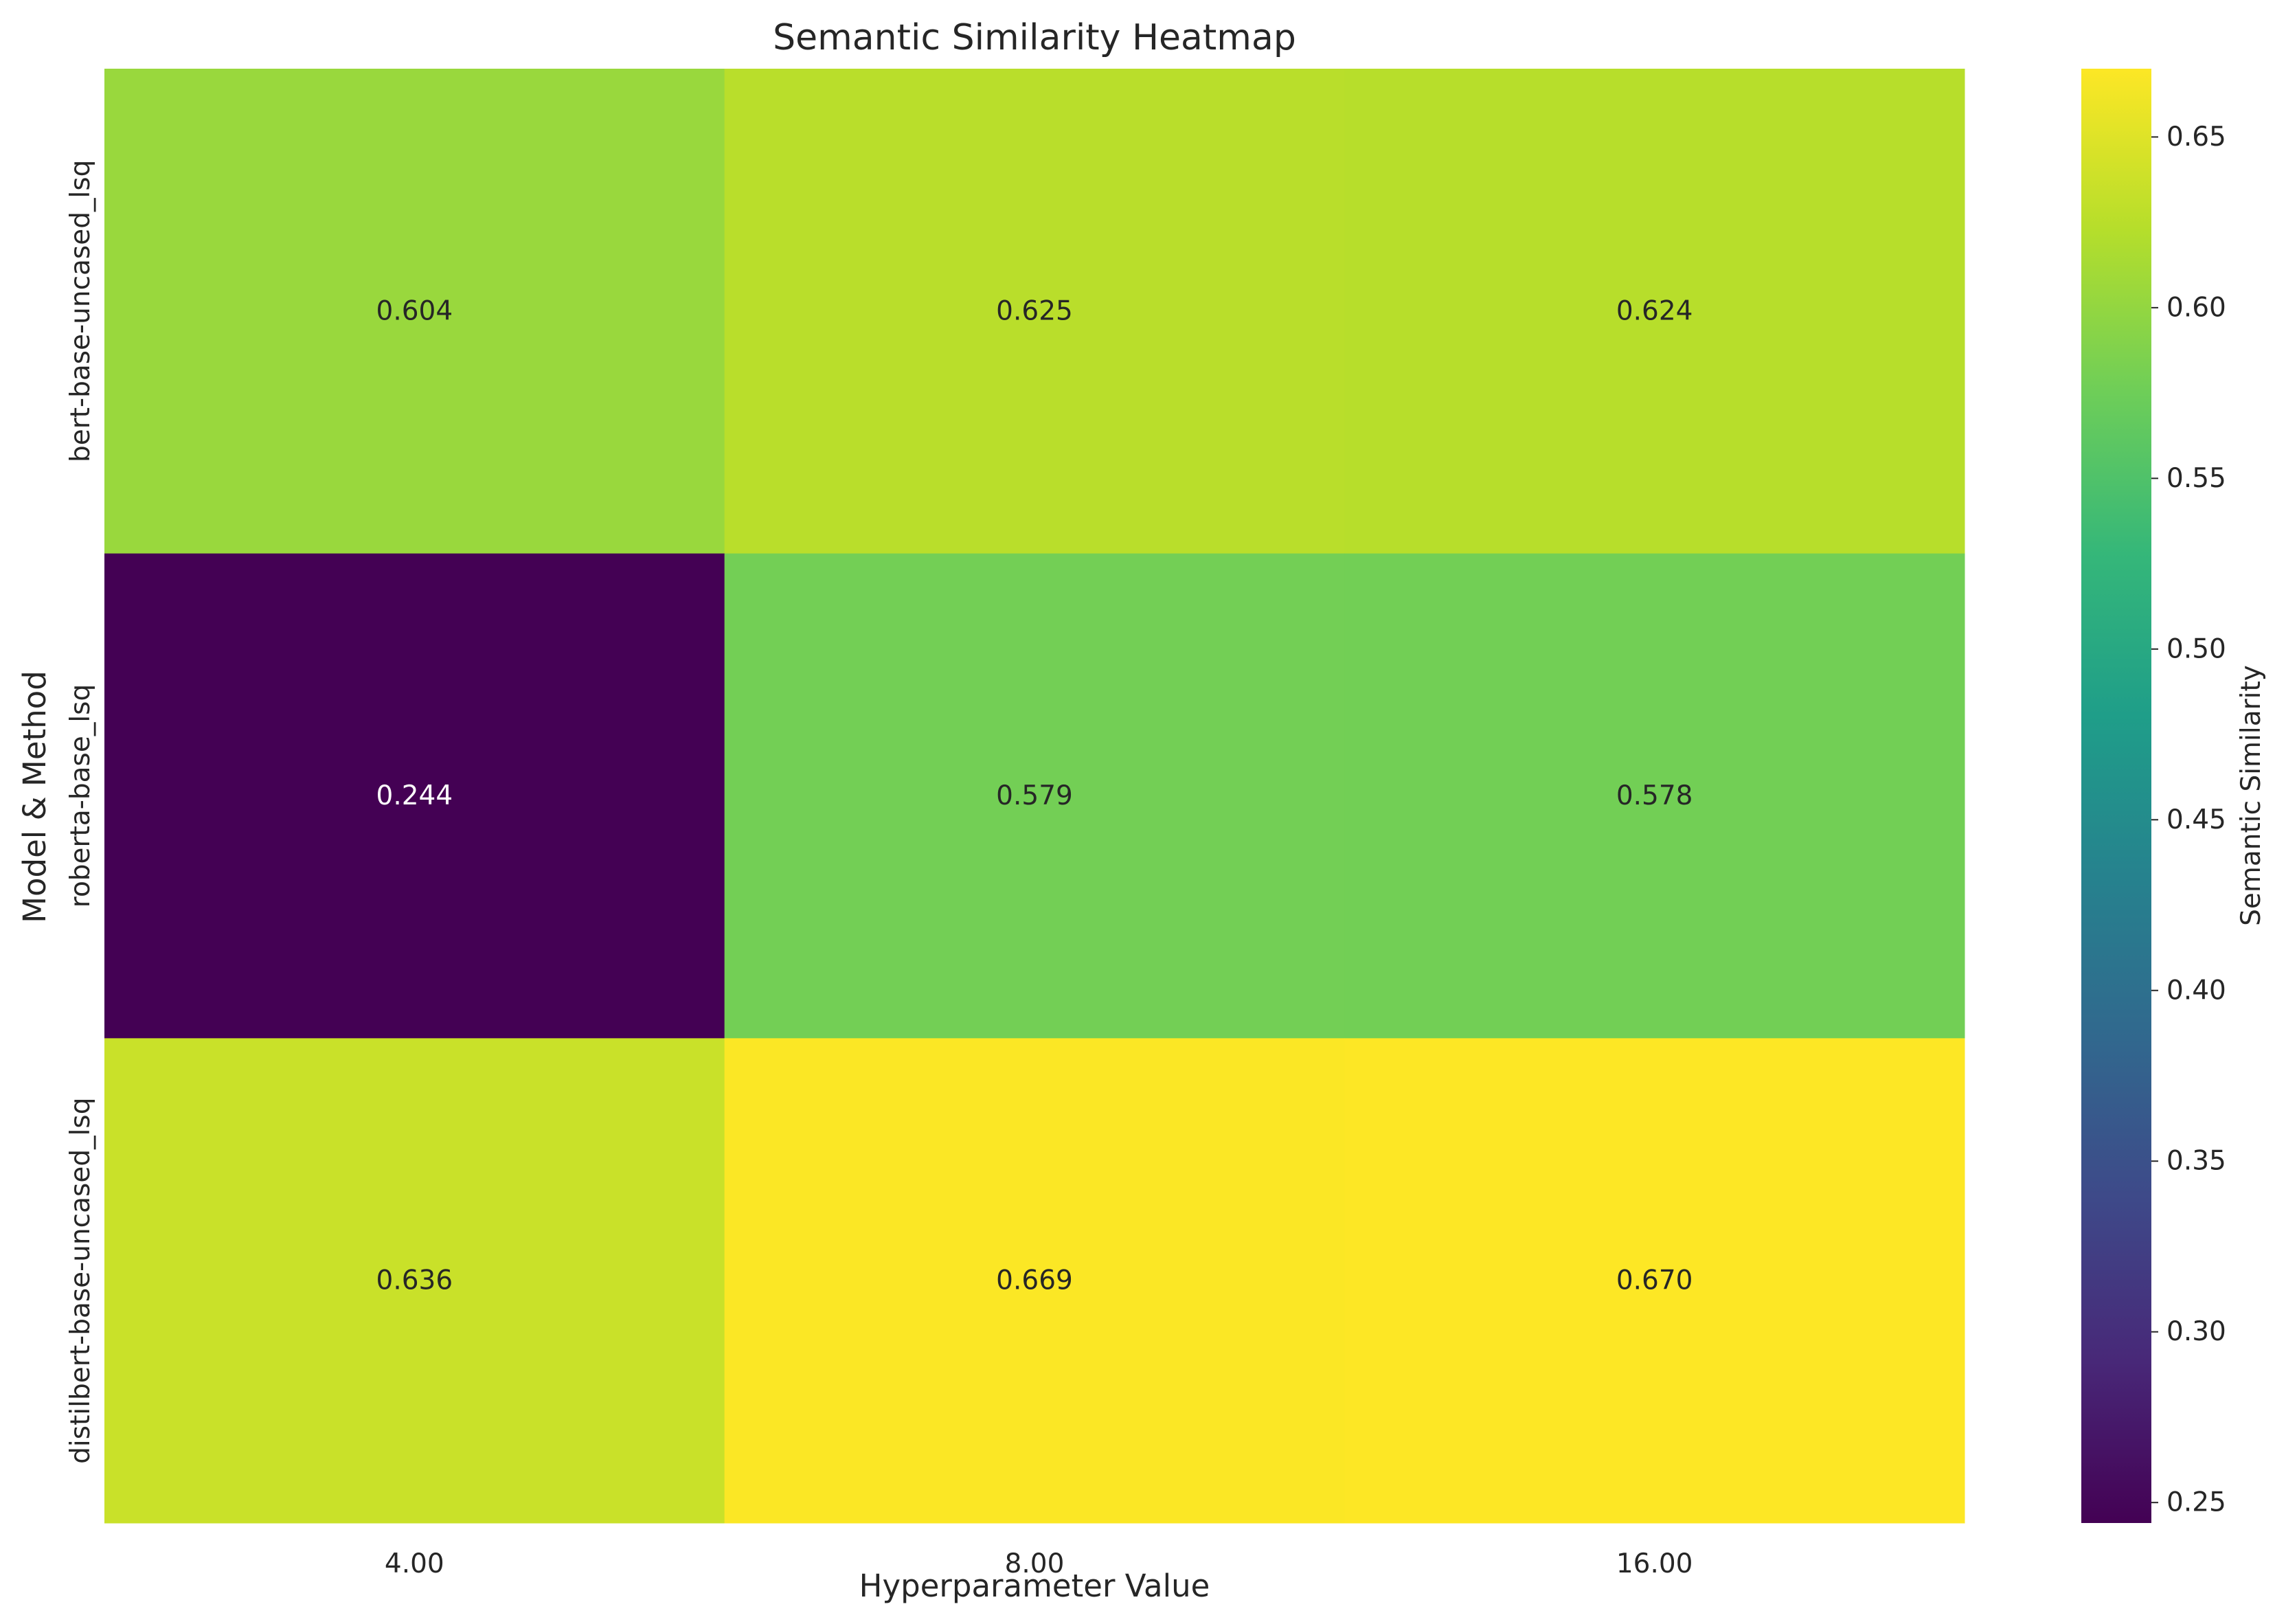 The width and height of the screenshot is (2286, 1624). I want to click on x-tick-label: 4.00, so click(414, 1563).